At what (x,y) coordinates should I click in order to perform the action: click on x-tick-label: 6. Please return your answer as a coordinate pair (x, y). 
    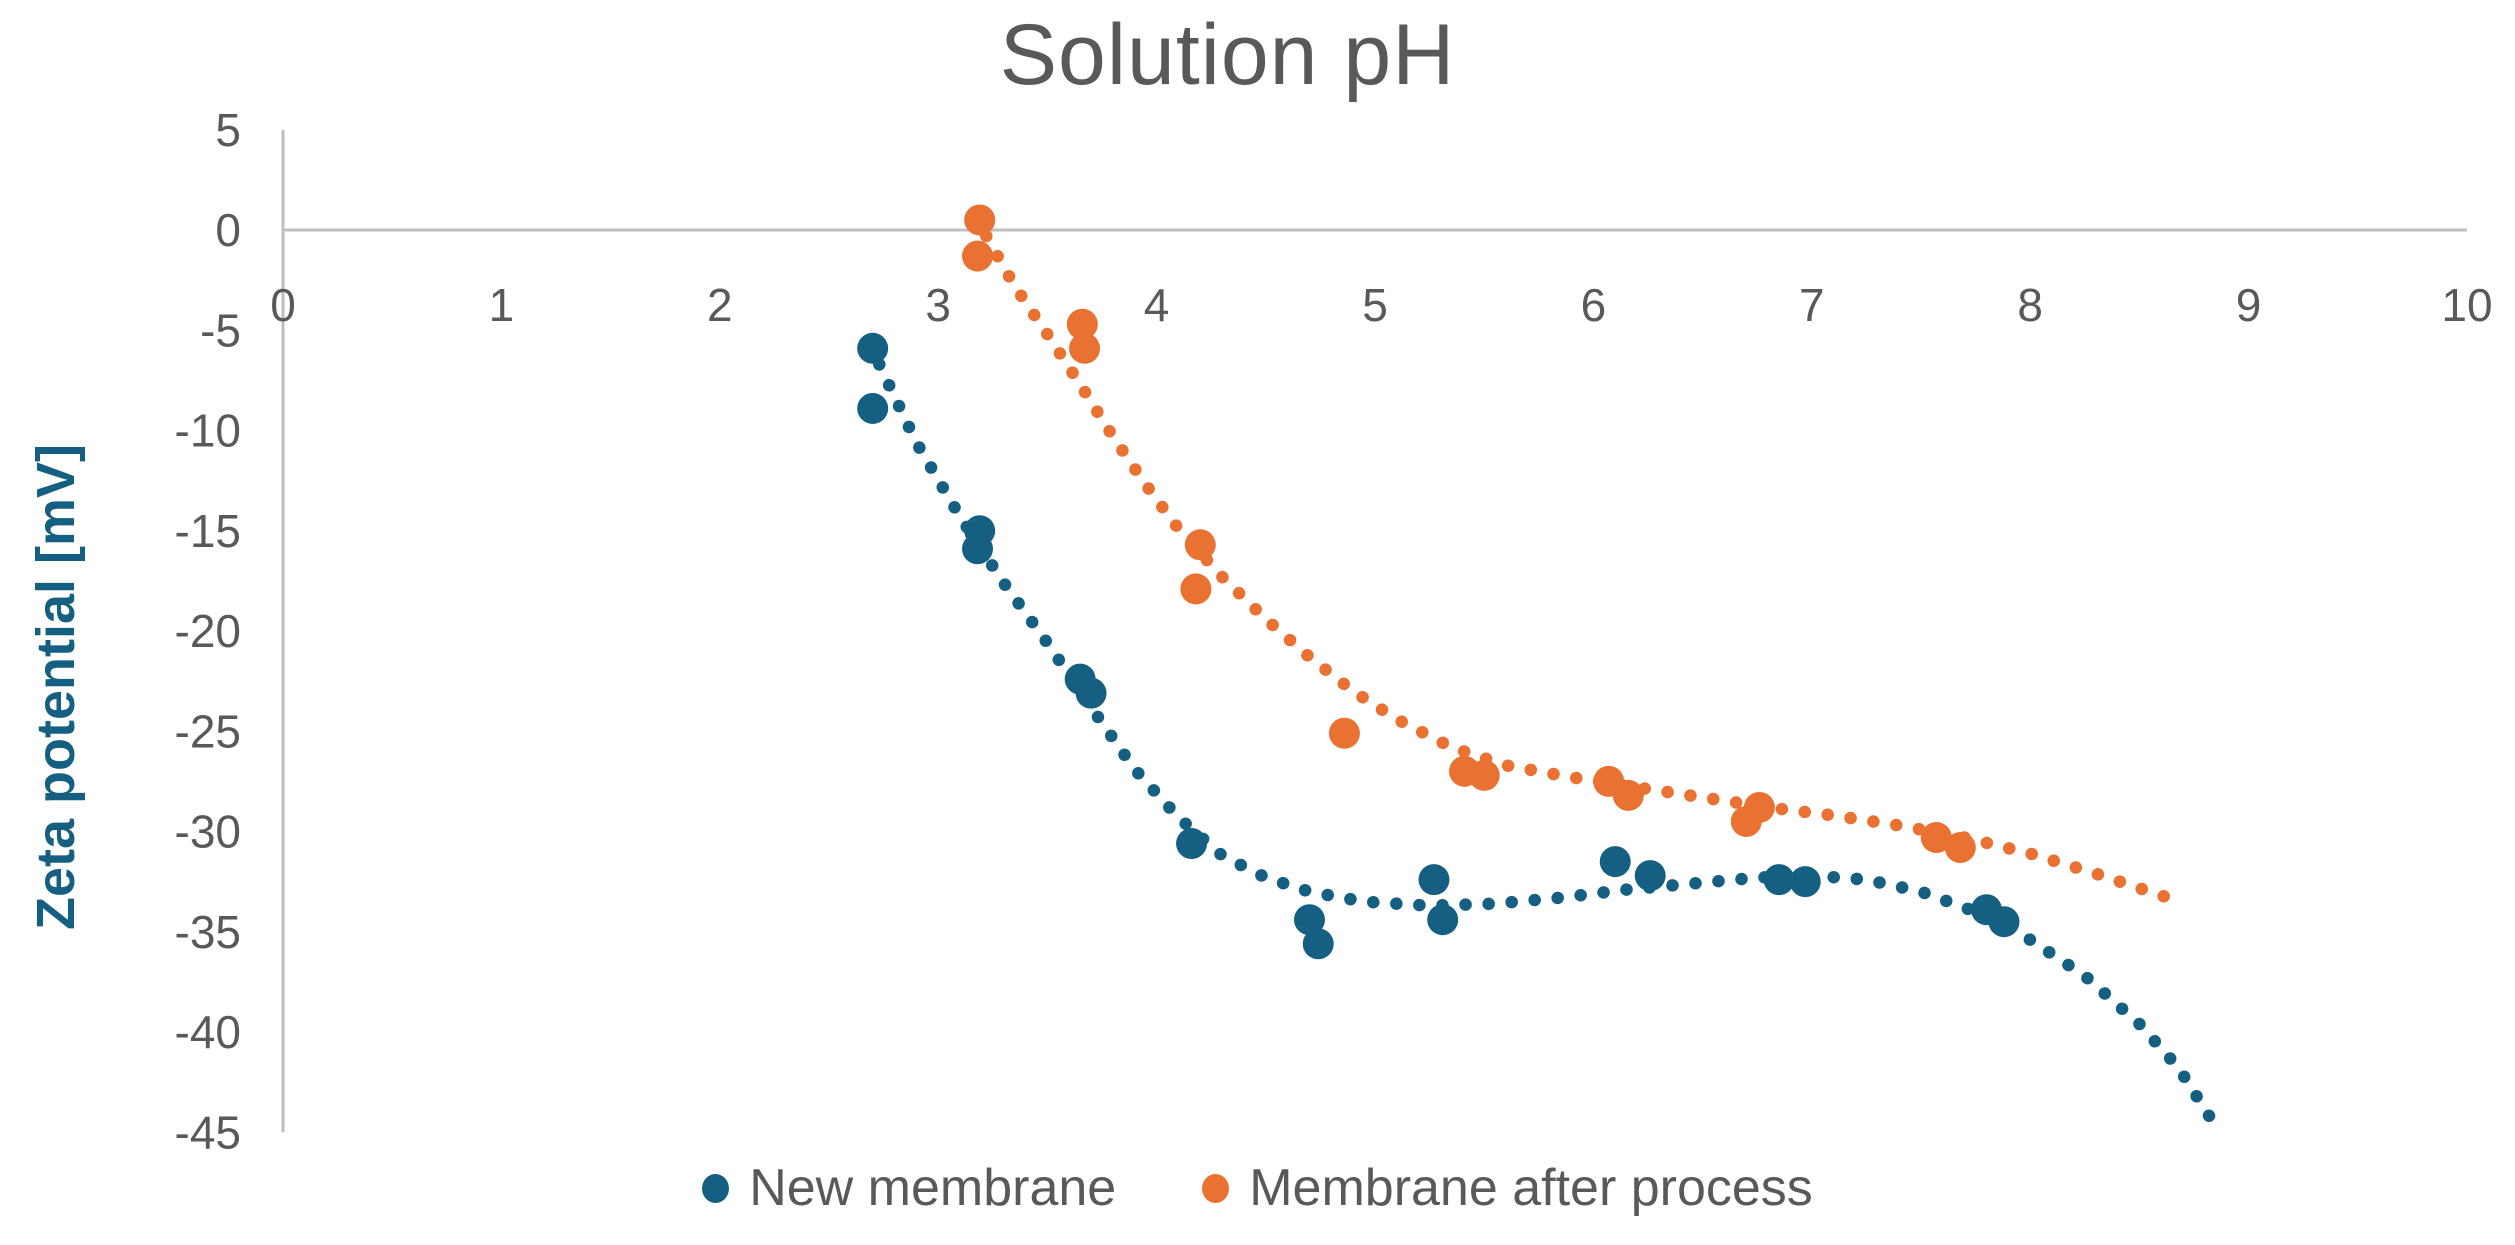
    Looking at the image, I should click on (1594, 305).